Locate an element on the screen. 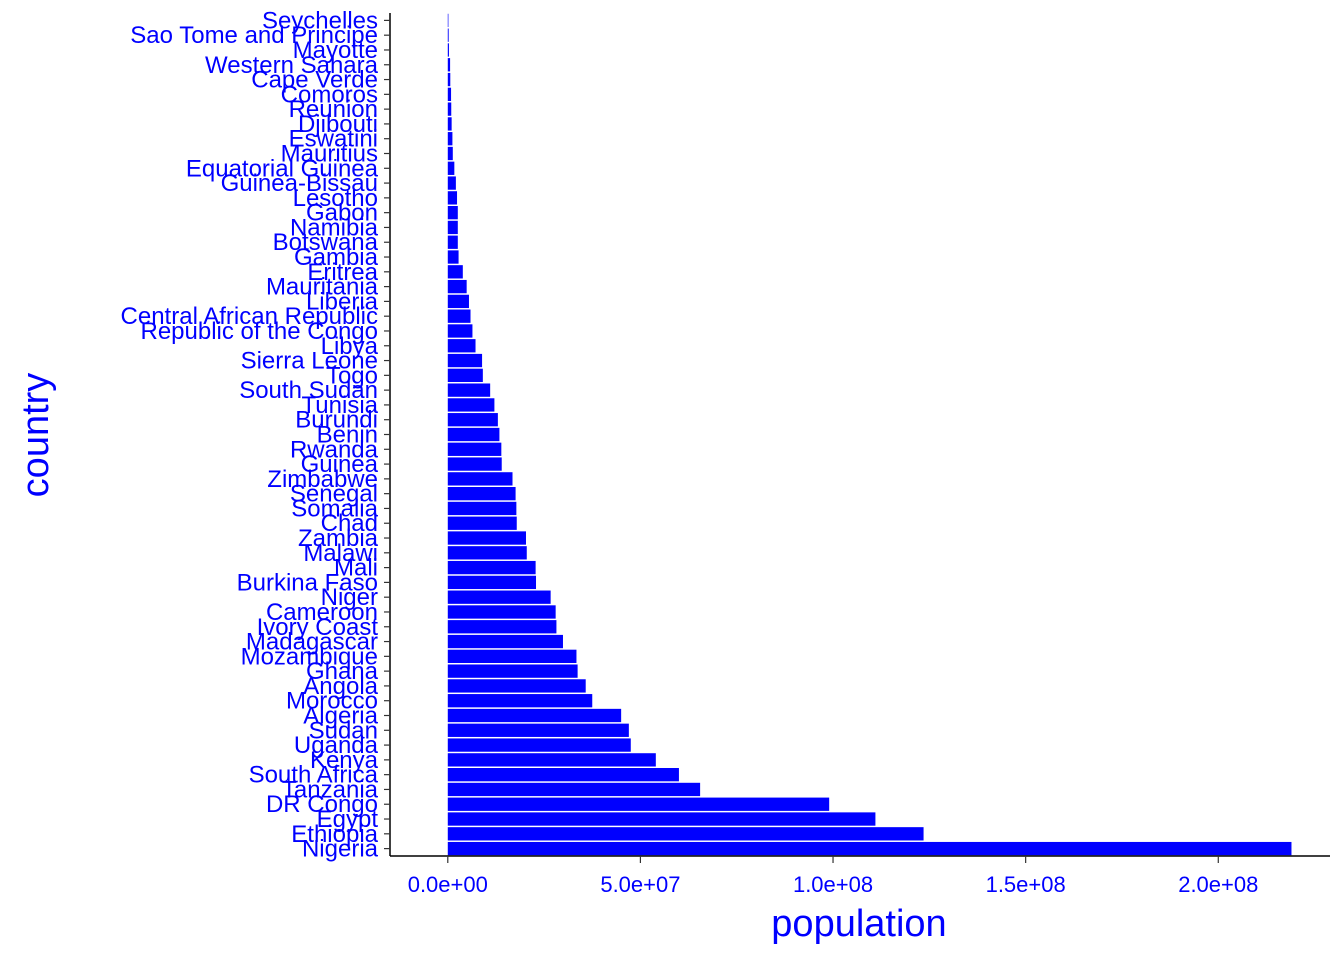  y-tick-label-reunion: Reunion is located at coordinates (333, 109).